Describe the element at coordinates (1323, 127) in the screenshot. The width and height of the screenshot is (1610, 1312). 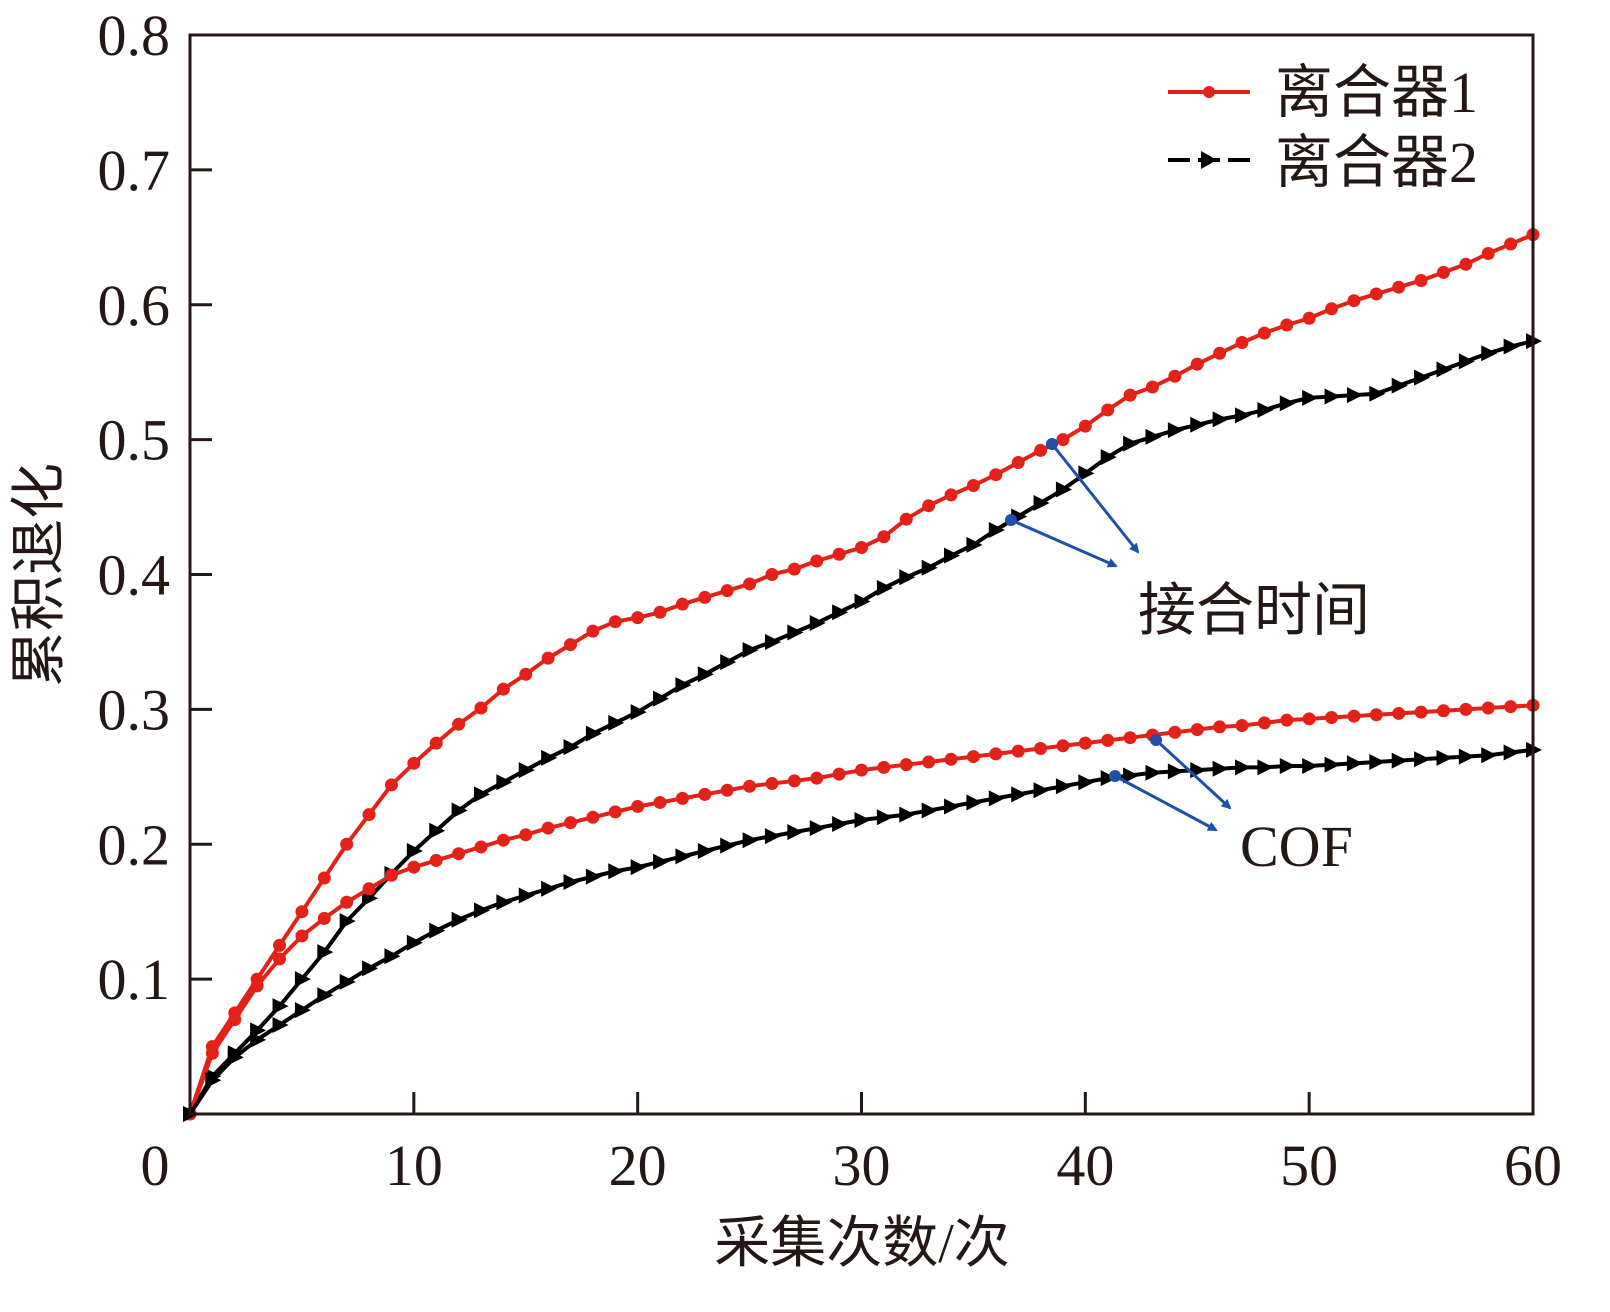
I see `legend: 离合器1 离合器2` at that location.